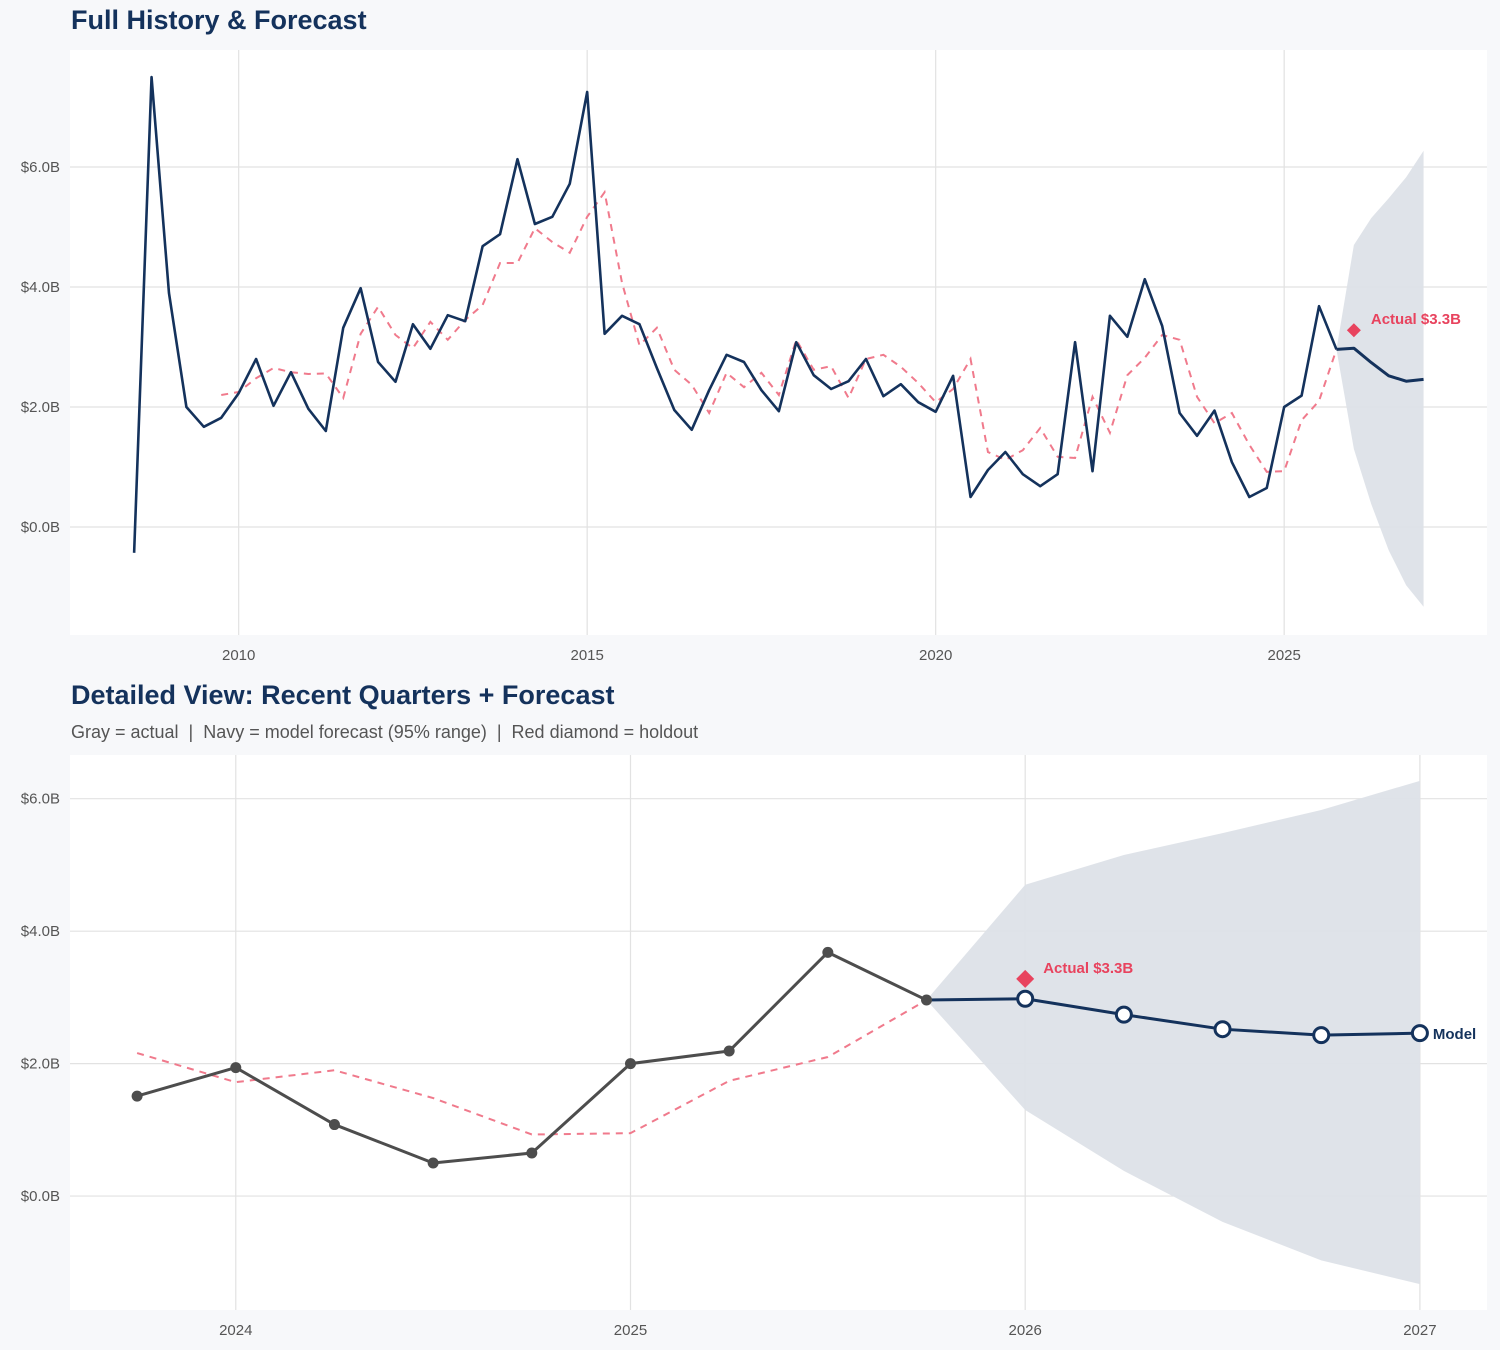 The image size is (1500, 1350). Describe the element at coordinates (532, 1067) in the screenshot. I see `dashed-series-line` at that location.